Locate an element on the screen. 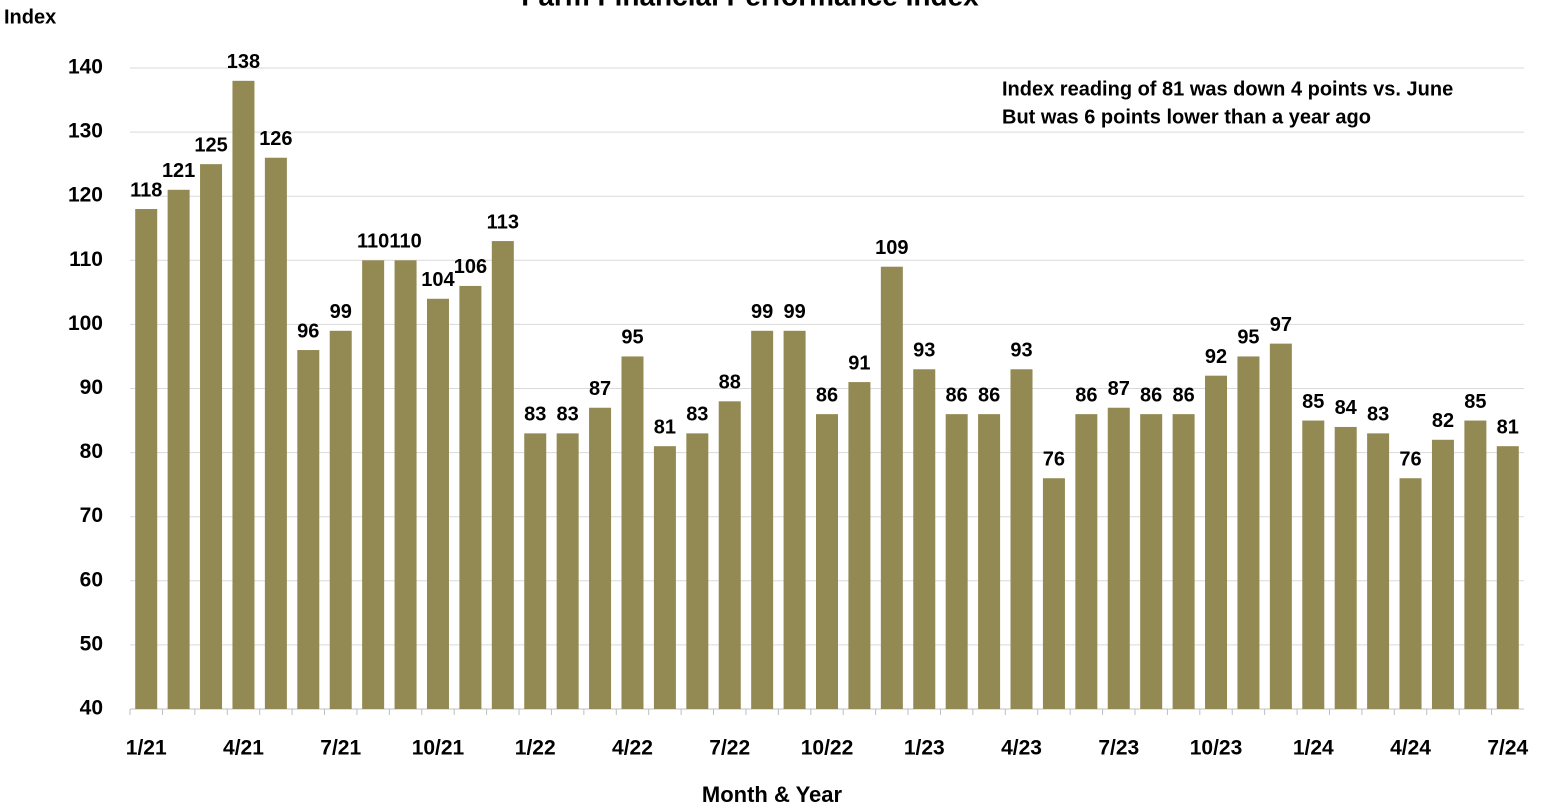 The height and width of the screenshot is (809, 1564). x-tick-label: 4/23 is located at coordinates (1021, 748).